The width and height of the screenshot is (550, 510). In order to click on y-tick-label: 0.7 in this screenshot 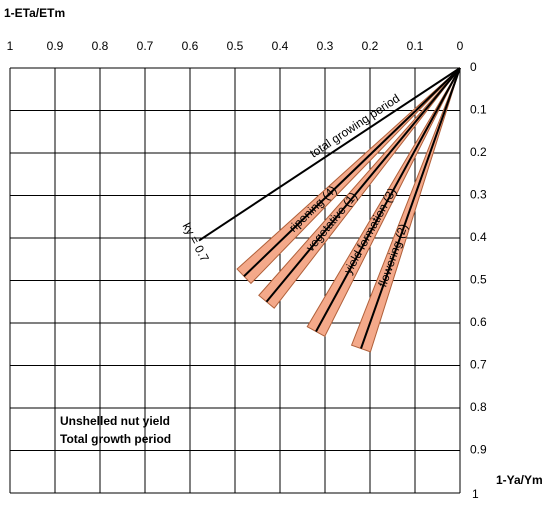, I will do `click(478, 365)`.